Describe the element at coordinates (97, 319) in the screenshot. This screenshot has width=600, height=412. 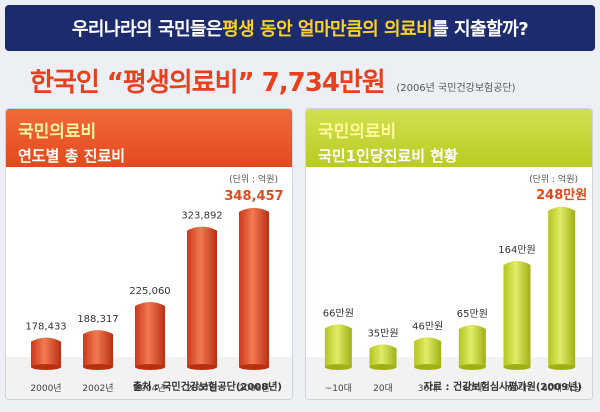
I see `data-label: 188,317` at that location.